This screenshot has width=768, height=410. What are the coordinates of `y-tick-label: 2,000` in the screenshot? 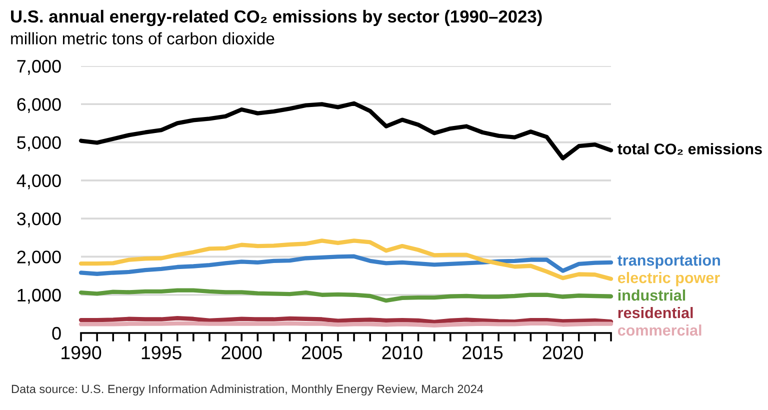 It's located at (39, 258).